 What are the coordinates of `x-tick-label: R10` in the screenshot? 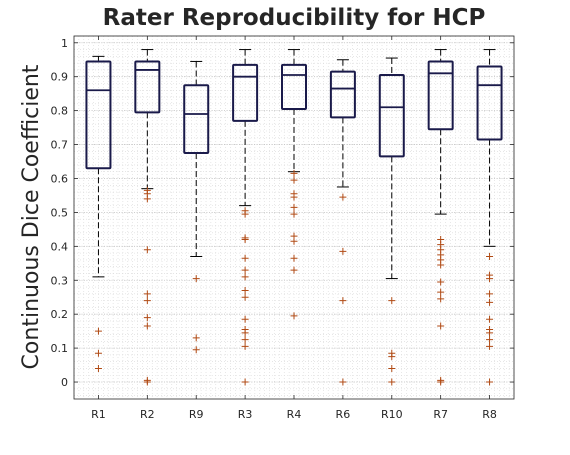 It's located at (392, 414).